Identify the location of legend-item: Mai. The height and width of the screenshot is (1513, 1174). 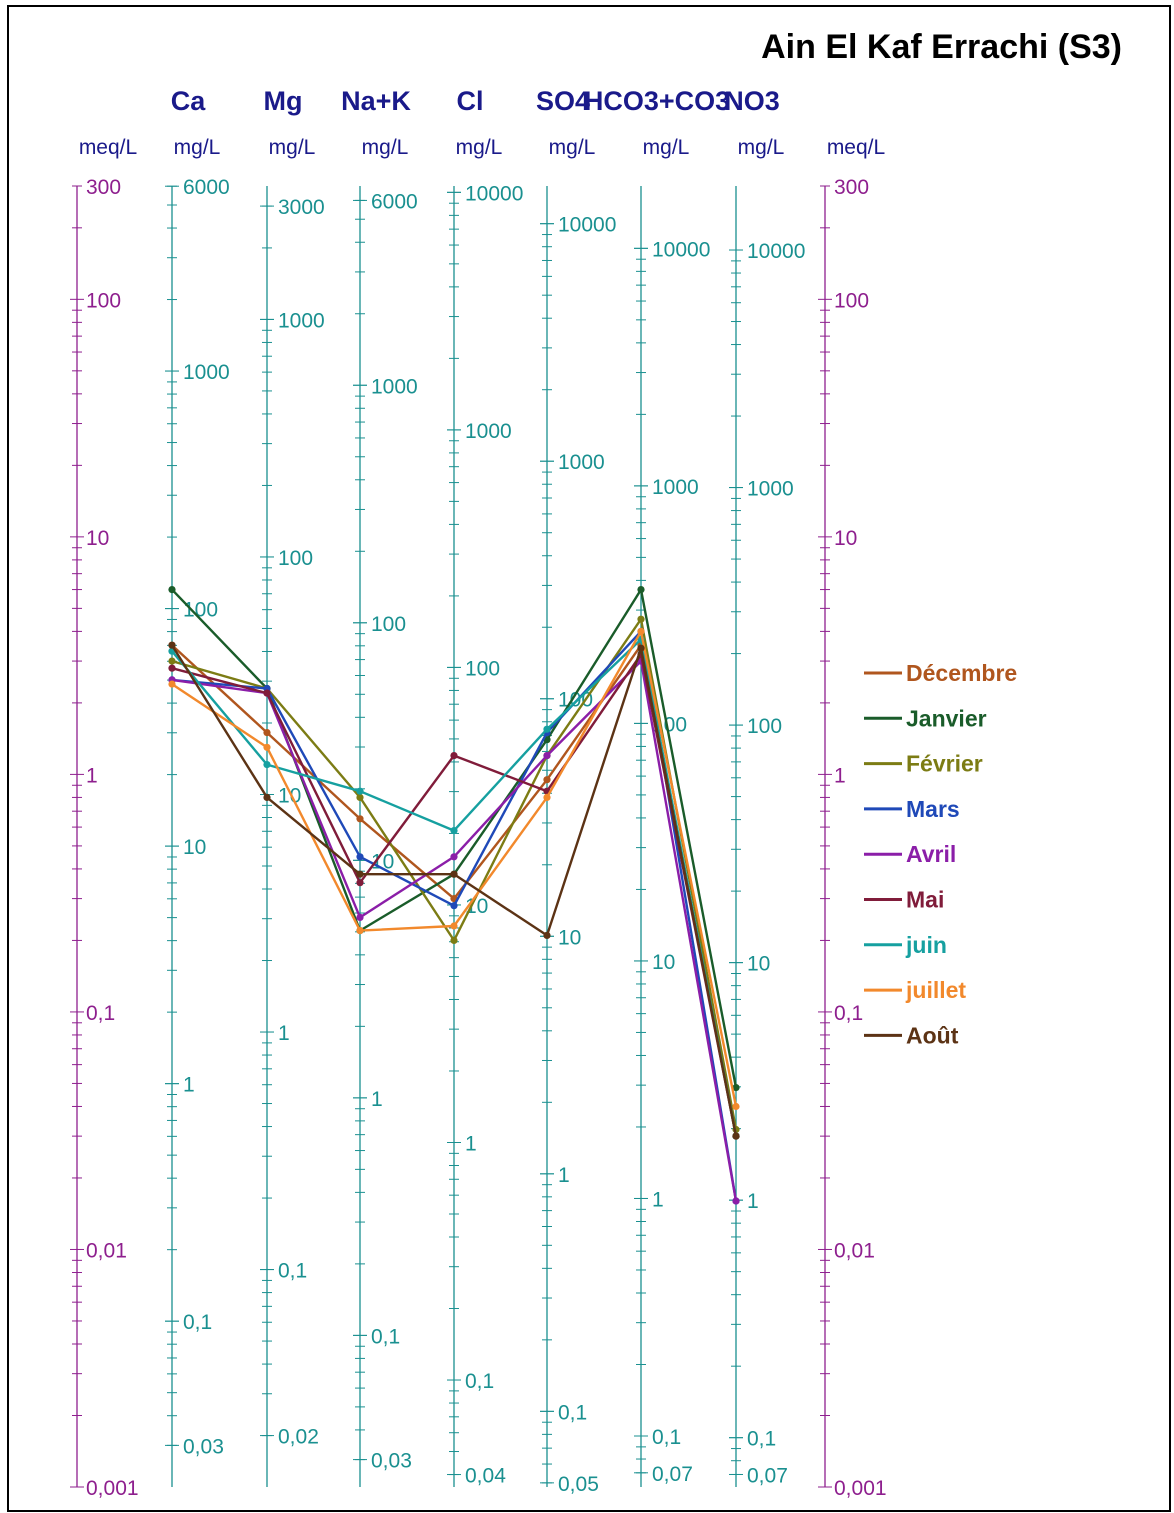
(904, 900).